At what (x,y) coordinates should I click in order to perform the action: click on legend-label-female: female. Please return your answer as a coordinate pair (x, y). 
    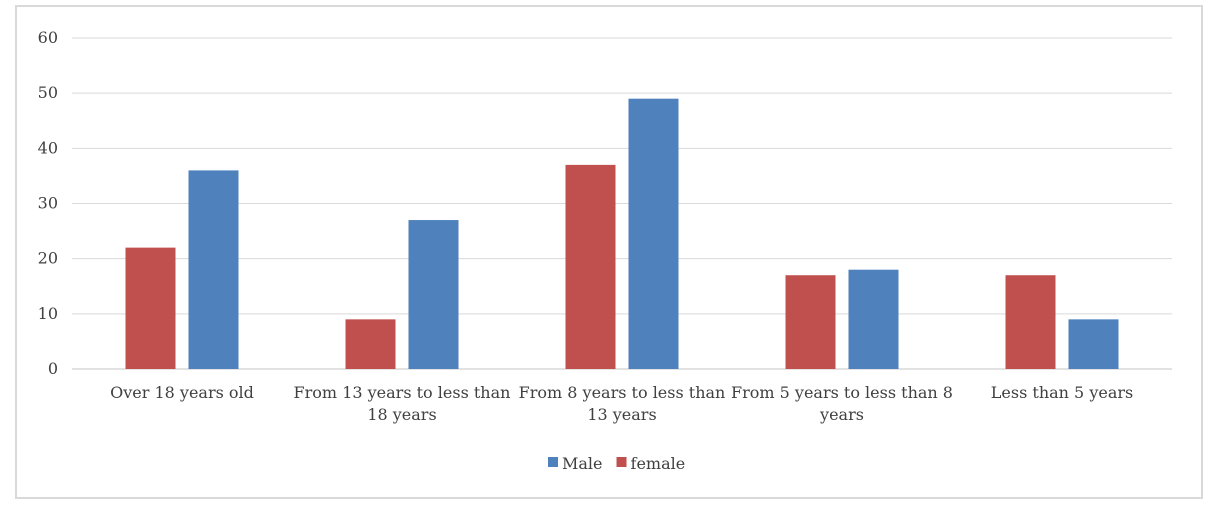
    Looking at the image, I should click on (658, 463).